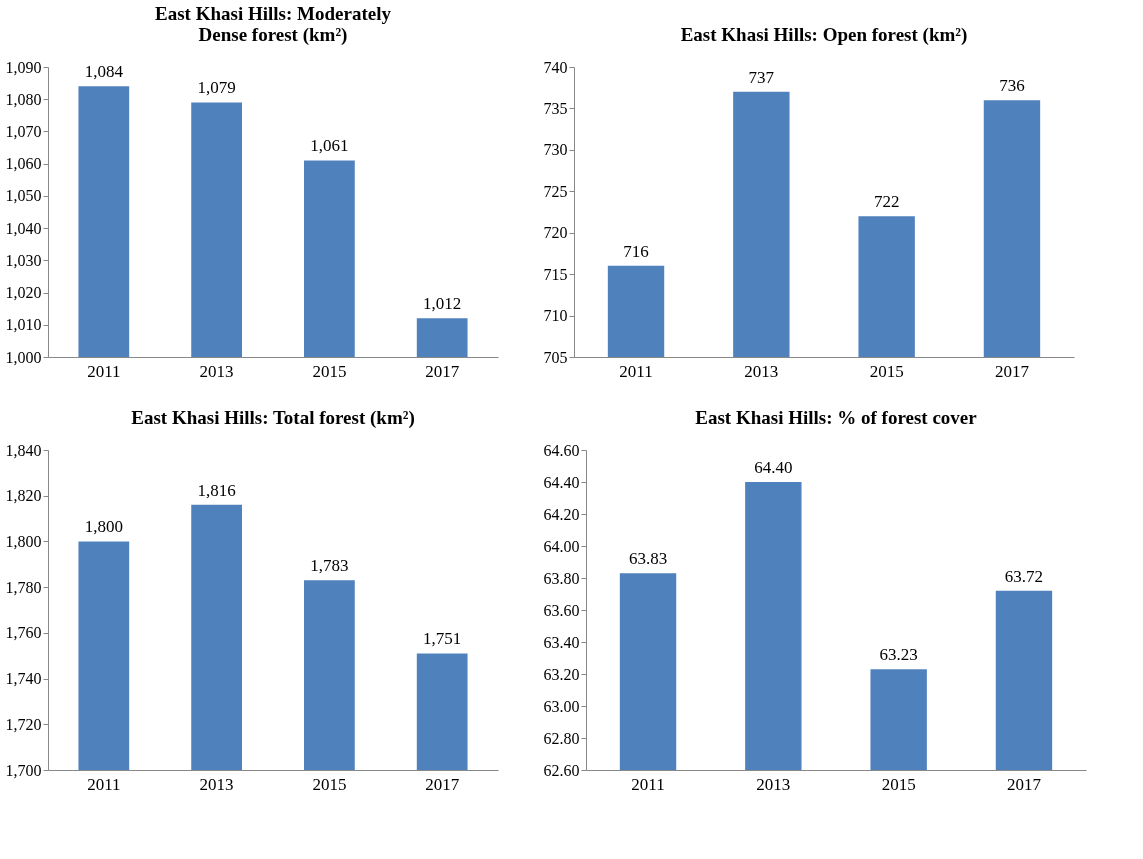 This screenshot has height=859, width=1143. What do you see at coordinates (555, 357) in the screenshot?
I see `y-tick-label: 705` at bounding box center [555, 357].